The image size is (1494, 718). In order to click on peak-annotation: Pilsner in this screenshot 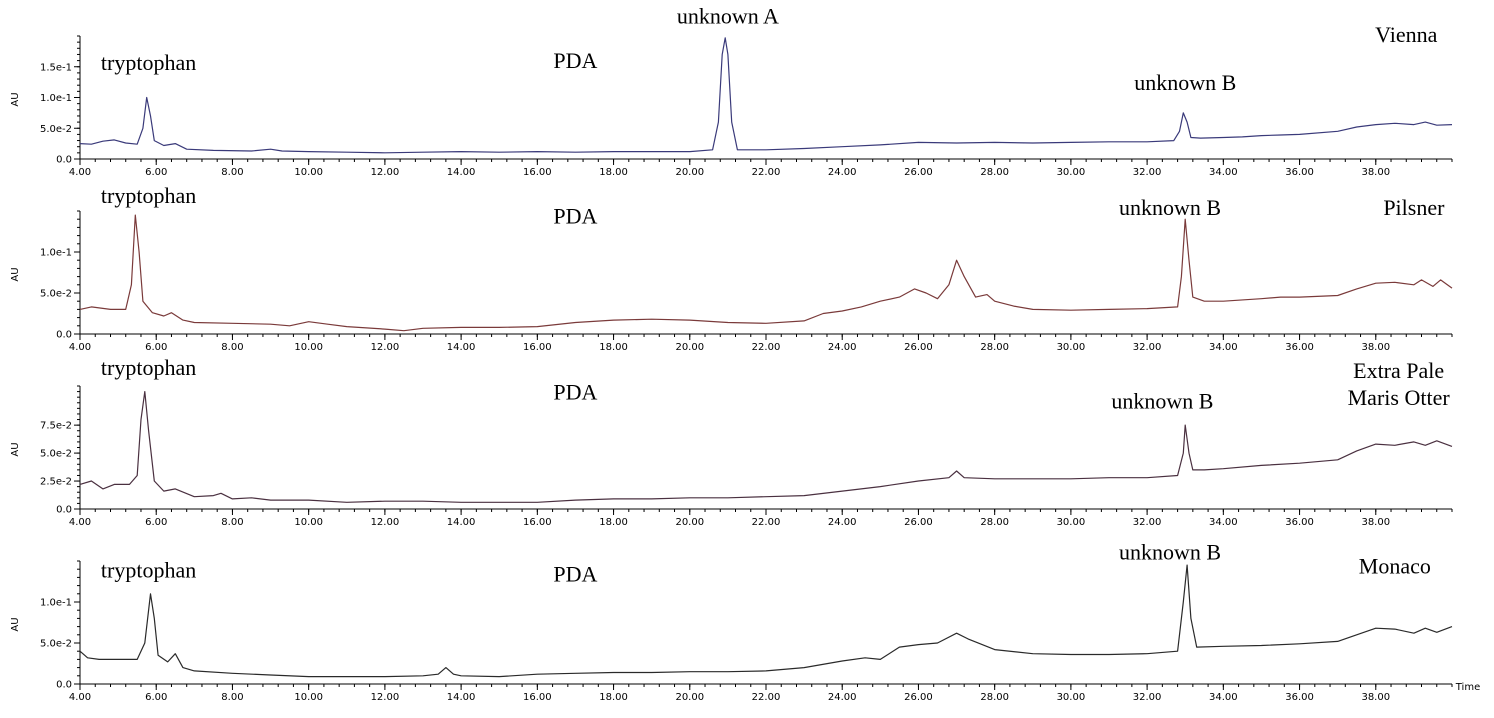, I will do `click(1414, 207)`.